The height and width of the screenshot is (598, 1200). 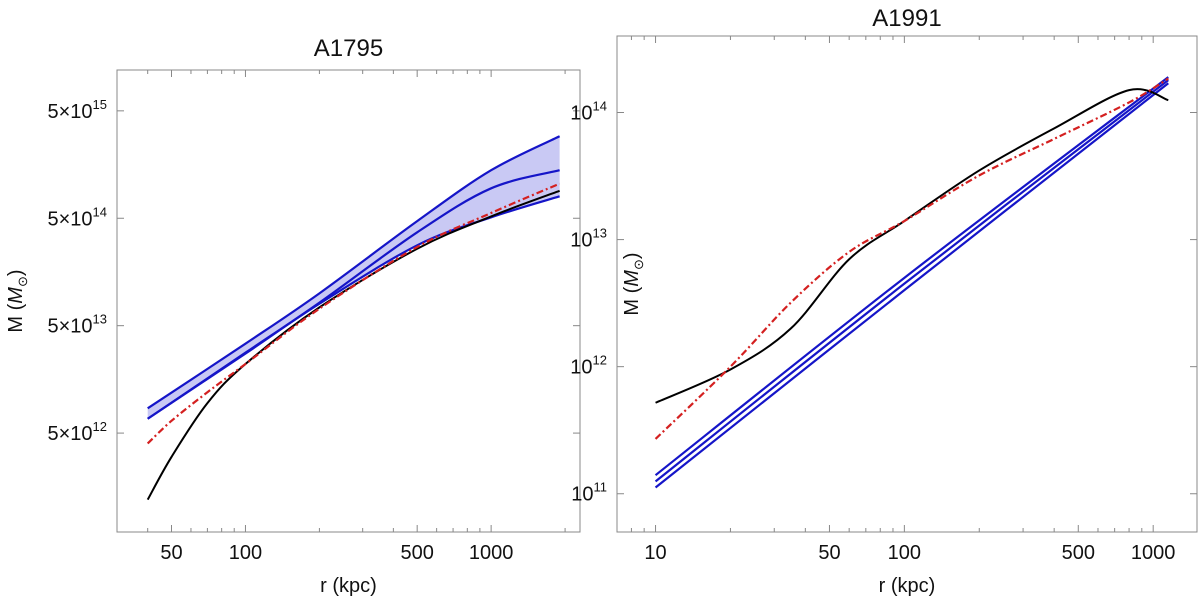 What do you see at coordinates (906, 18) in the screenshot?
I see `chart-title: A1991` at bounding box center [906, 18].